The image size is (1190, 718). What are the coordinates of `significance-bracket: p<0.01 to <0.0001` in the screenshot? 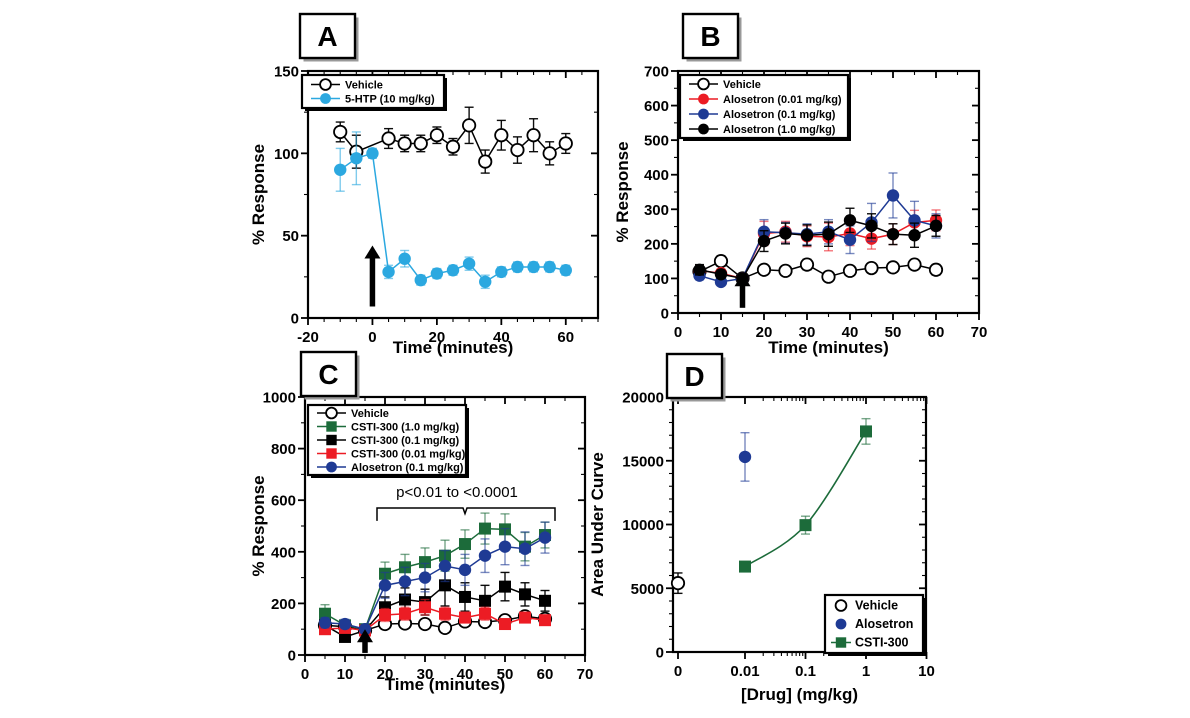 It's located at (466, 502).